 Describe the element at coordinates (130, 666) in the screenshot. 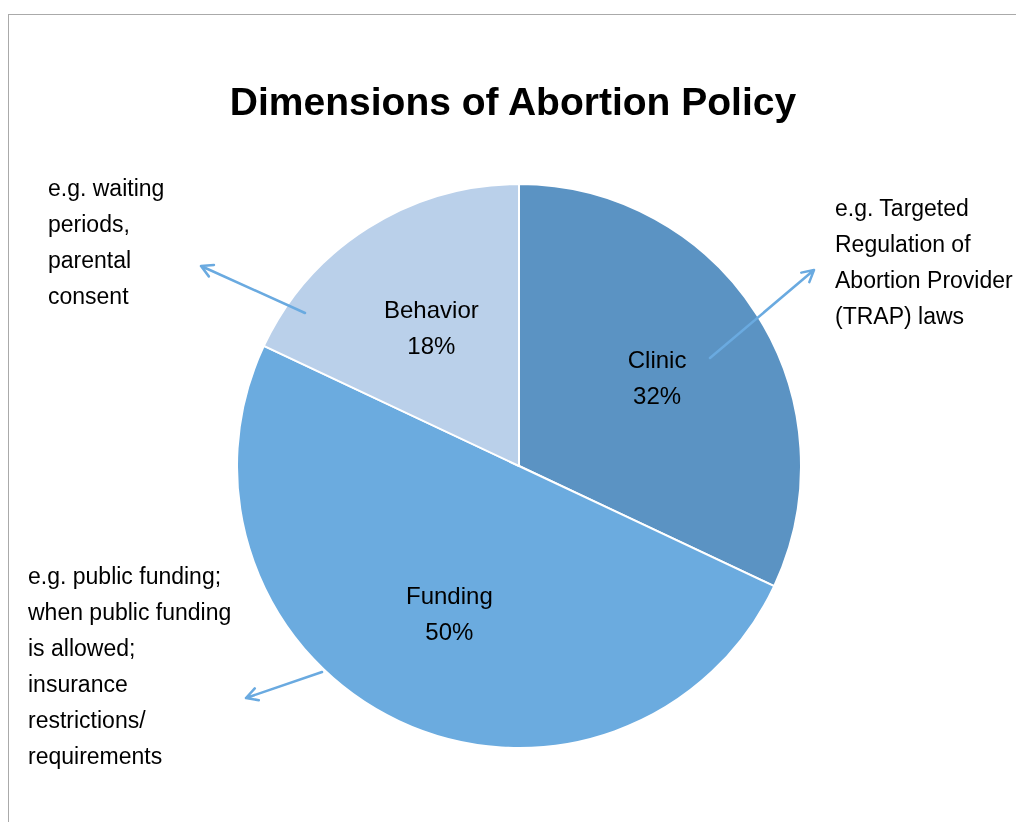

I see `text: e.g. public funding; when public funding is allowed; insurance restrictions/ requirements` at that location.